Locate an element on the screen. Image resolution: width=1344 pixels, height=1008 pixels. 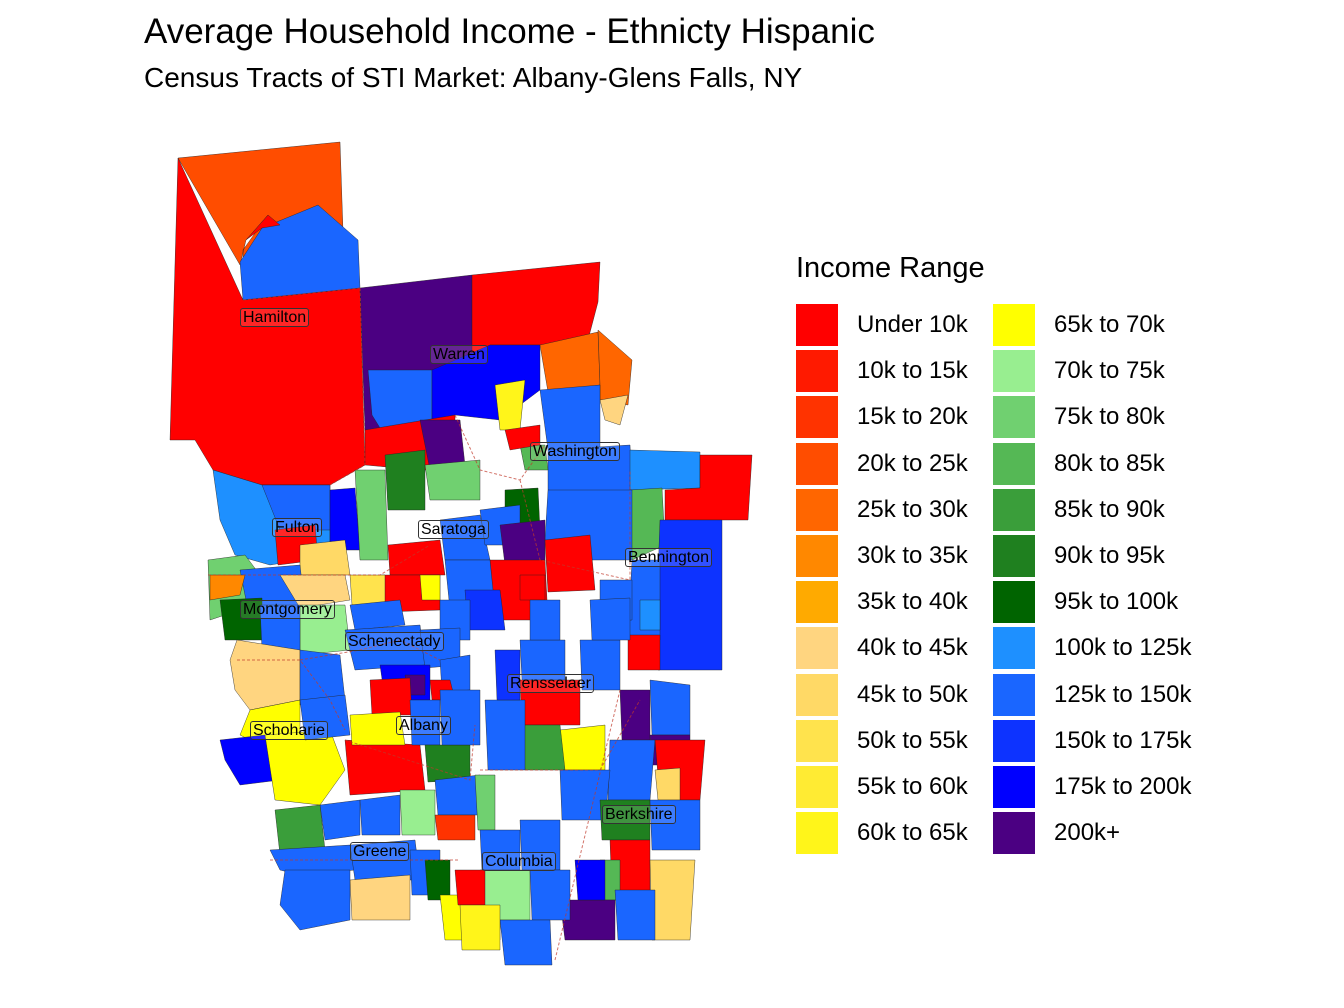
legend-label: 200k+ is located at coordinates (1087, 833).